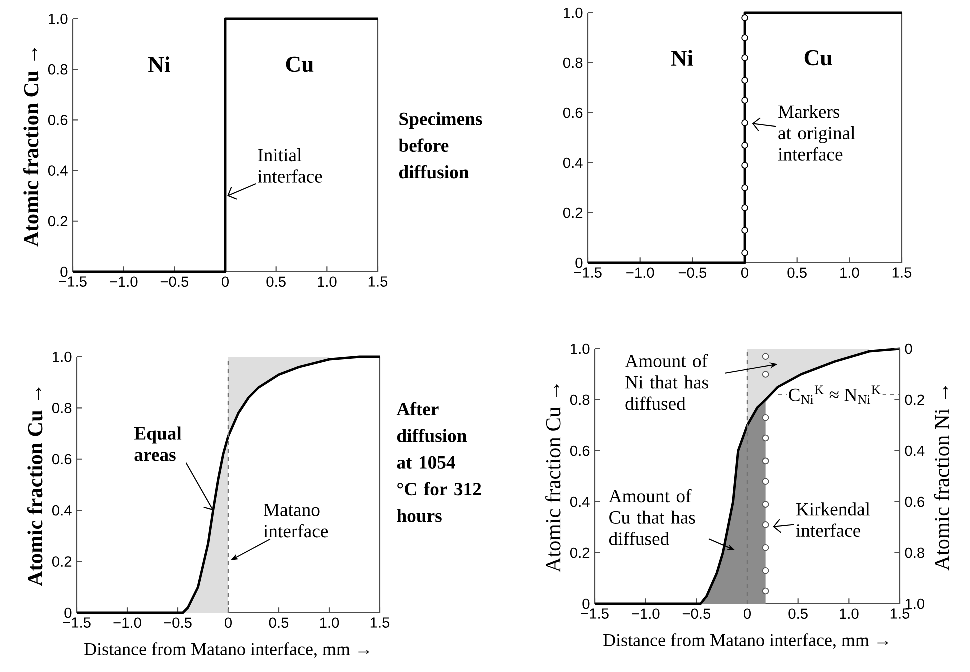  What do you see at coordinates (833, 520) in the screenshot?
I see `annotation: Kirkendal interface` at bounding box center [833, 520].